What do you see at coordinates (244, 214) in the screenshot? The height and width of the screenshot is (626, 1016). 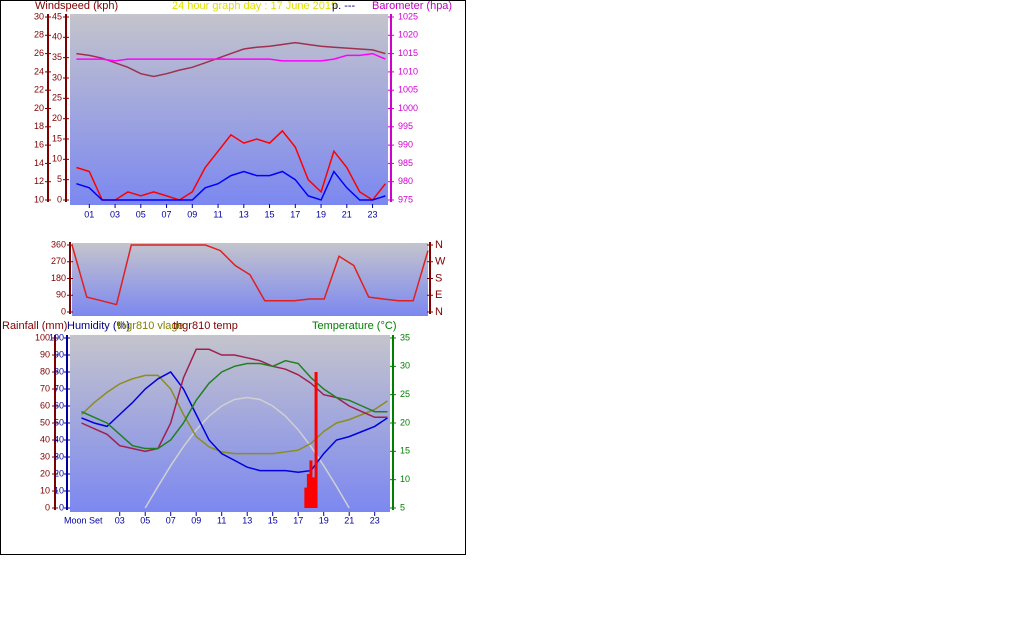 I see `x-tick-label: 13` at bounding box center [244, 214].